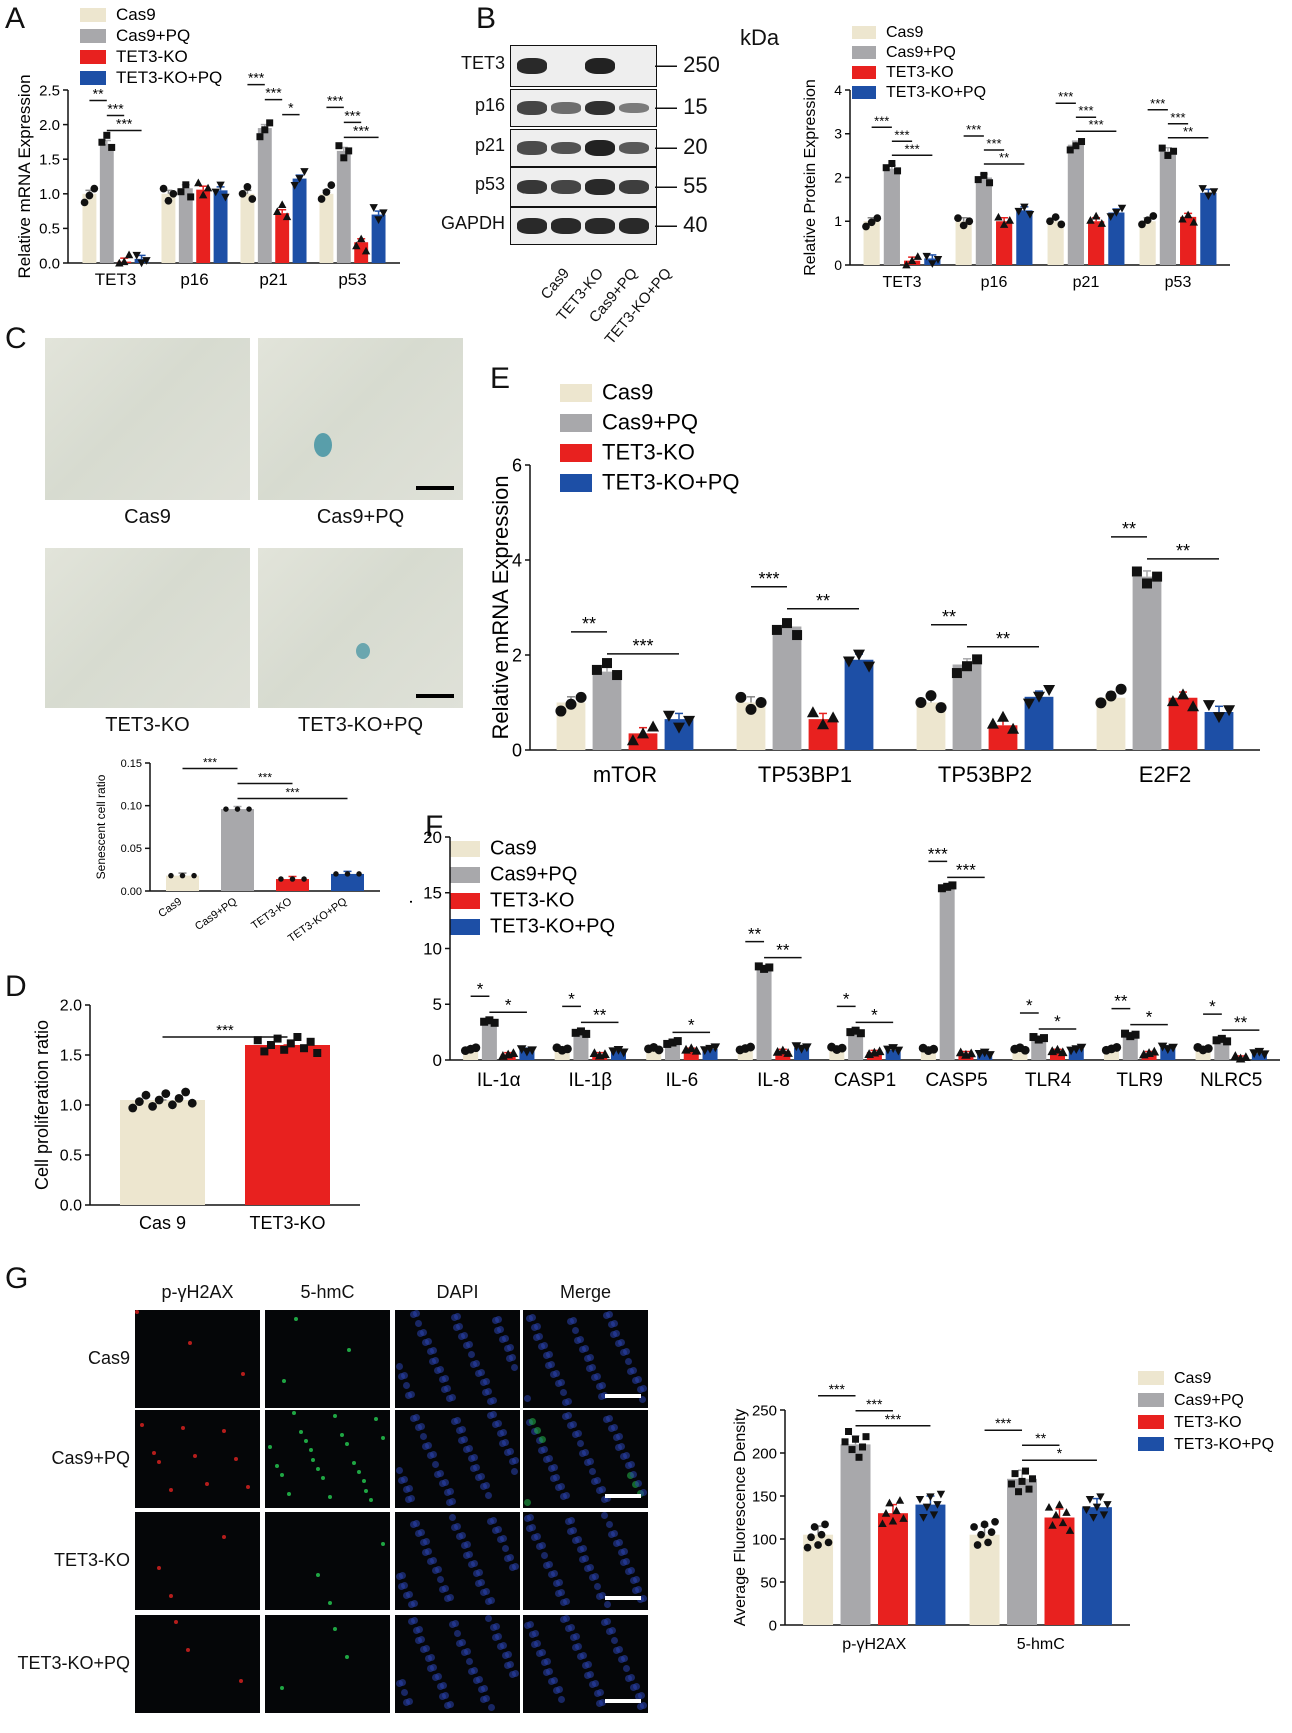 Image resolution: width=1292 pixels, height=1733 pixels. What do you see at coordinates (740, 1518) in the screenshot?
I see `y-axis-label: Average Fluorescence Density` at bounding box center [740, 1518].